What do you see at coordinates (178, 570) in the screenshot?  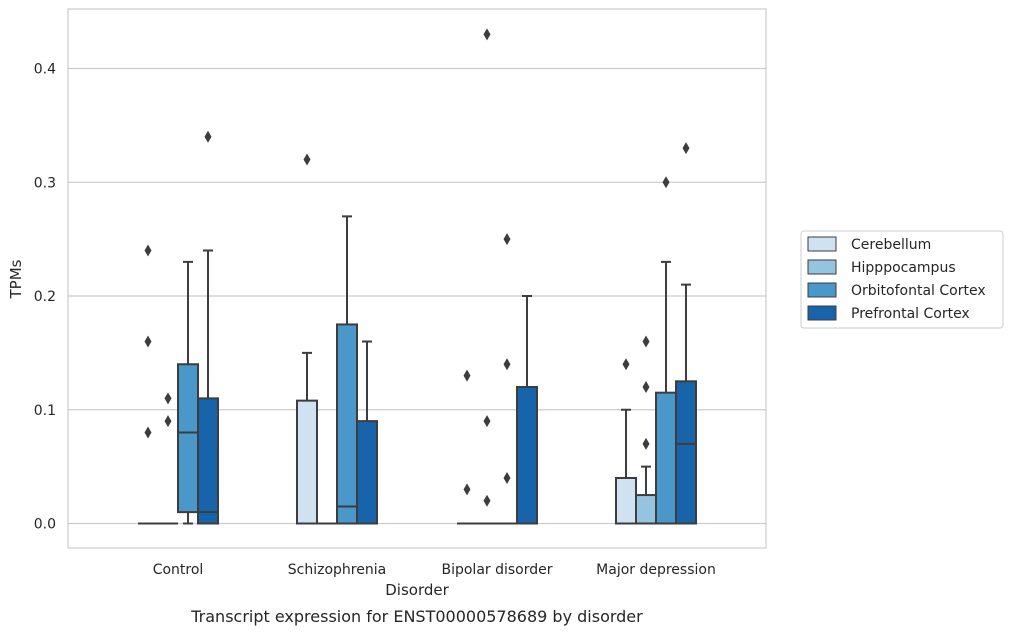 I see `x-tick-label: Control` at bounding box center [178, 570].